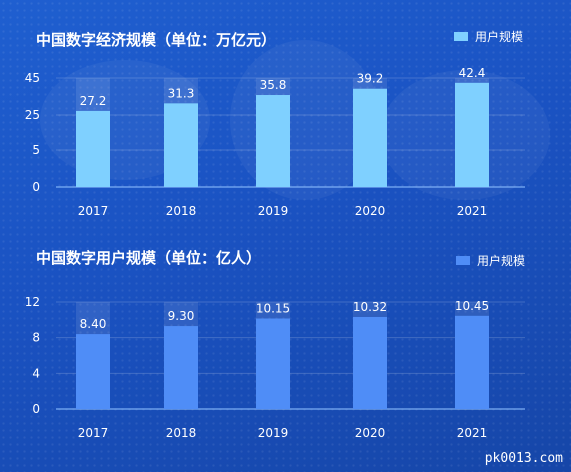 This screenshot has height=472, width=571. Describe the element at coordinates (36, 373) in the screenshot. I see `y-tick-label: 4` at that location.